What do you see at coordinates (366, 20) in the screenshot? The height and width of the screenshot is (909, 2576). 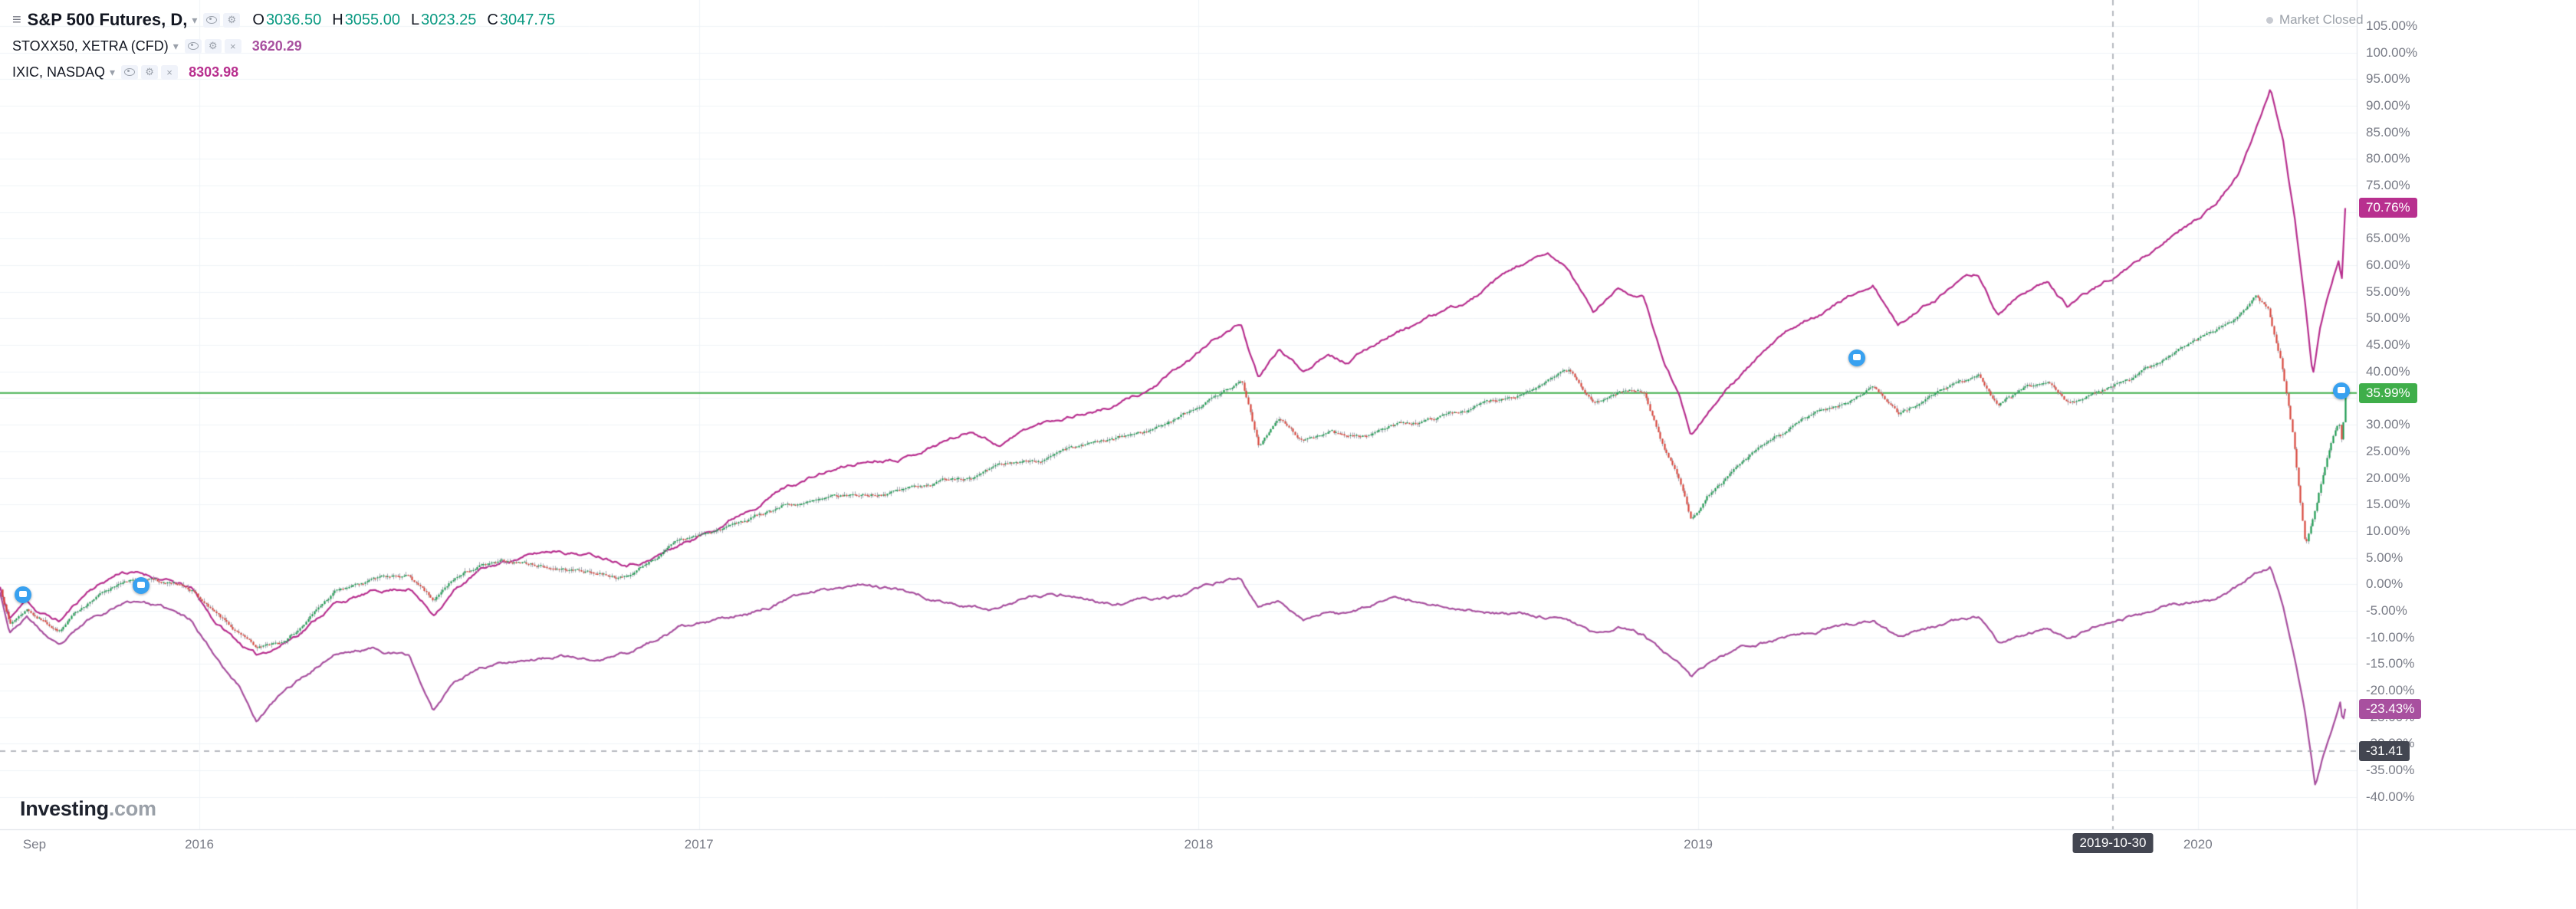 I see `high-value: H 3055.00` at bounding box center [366, 20].